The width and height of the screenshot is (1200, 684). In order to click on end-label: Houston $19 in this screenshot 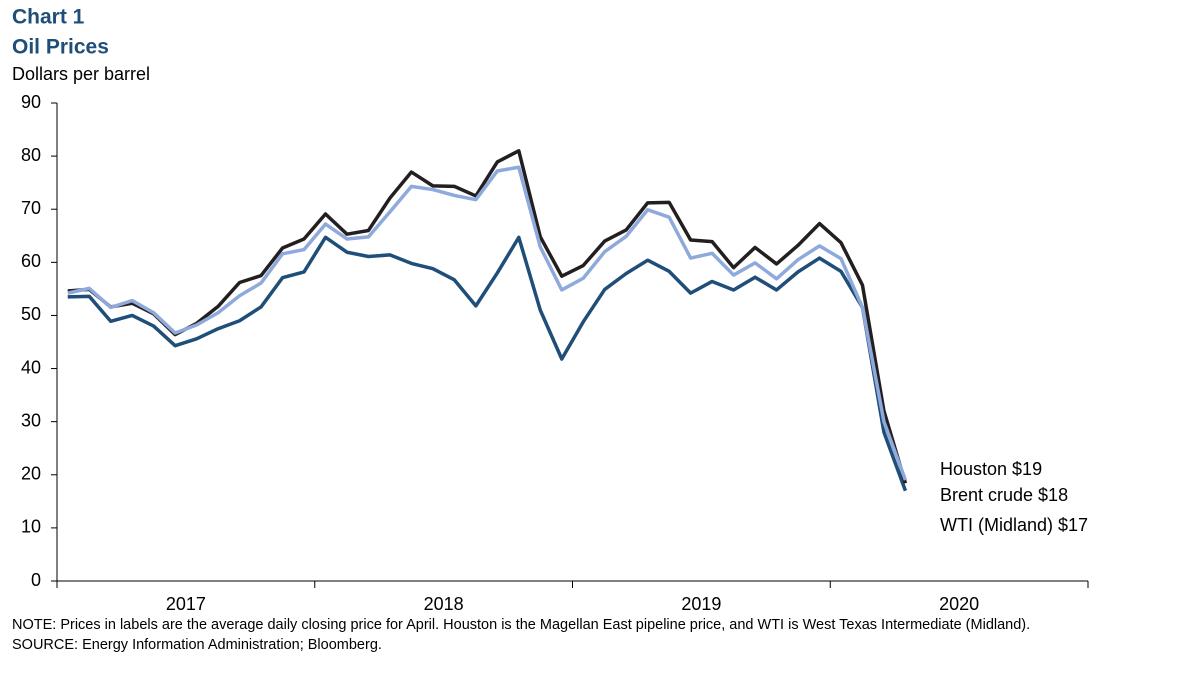, I will do `click(991, 469)`.